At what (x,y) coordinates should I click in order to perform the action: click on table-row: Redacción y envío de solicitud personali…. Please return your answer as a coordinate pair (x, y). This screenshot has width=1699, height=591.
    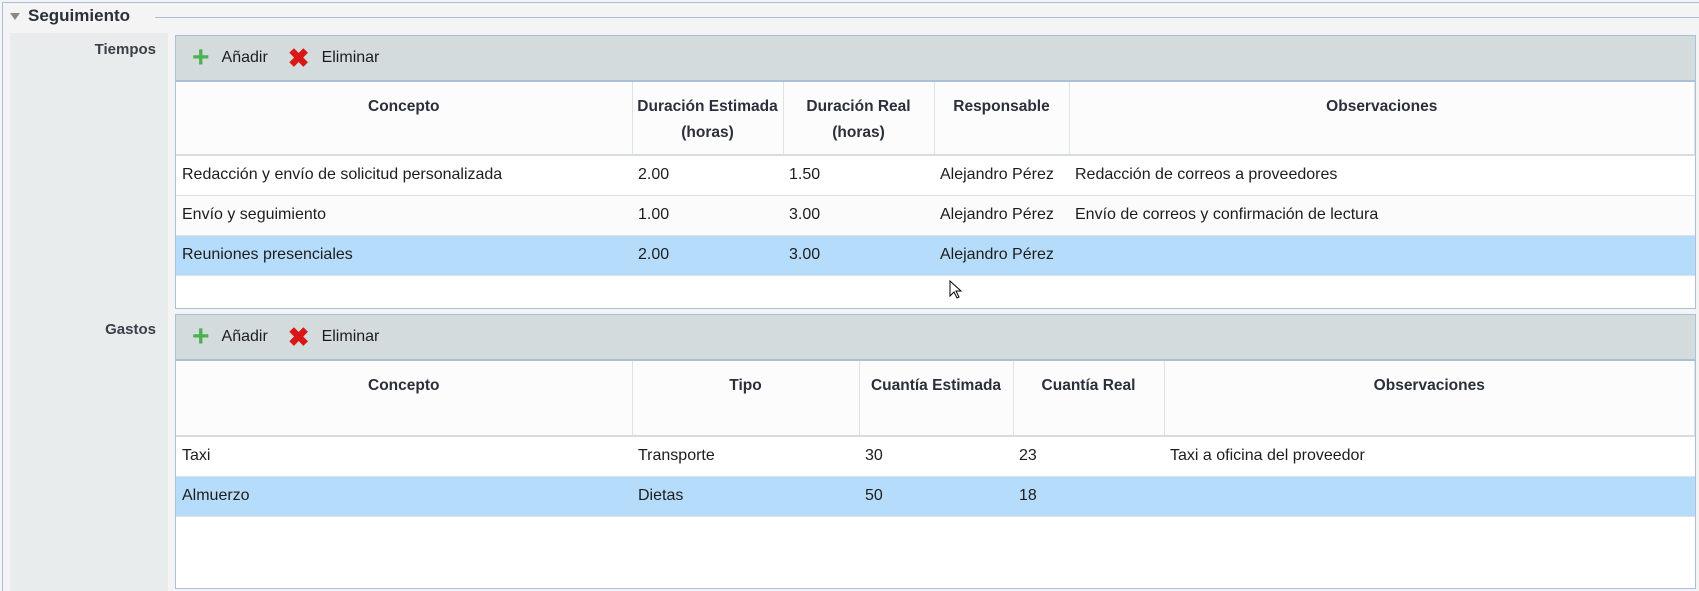
    Looking at the image, I should click on (935, 175).